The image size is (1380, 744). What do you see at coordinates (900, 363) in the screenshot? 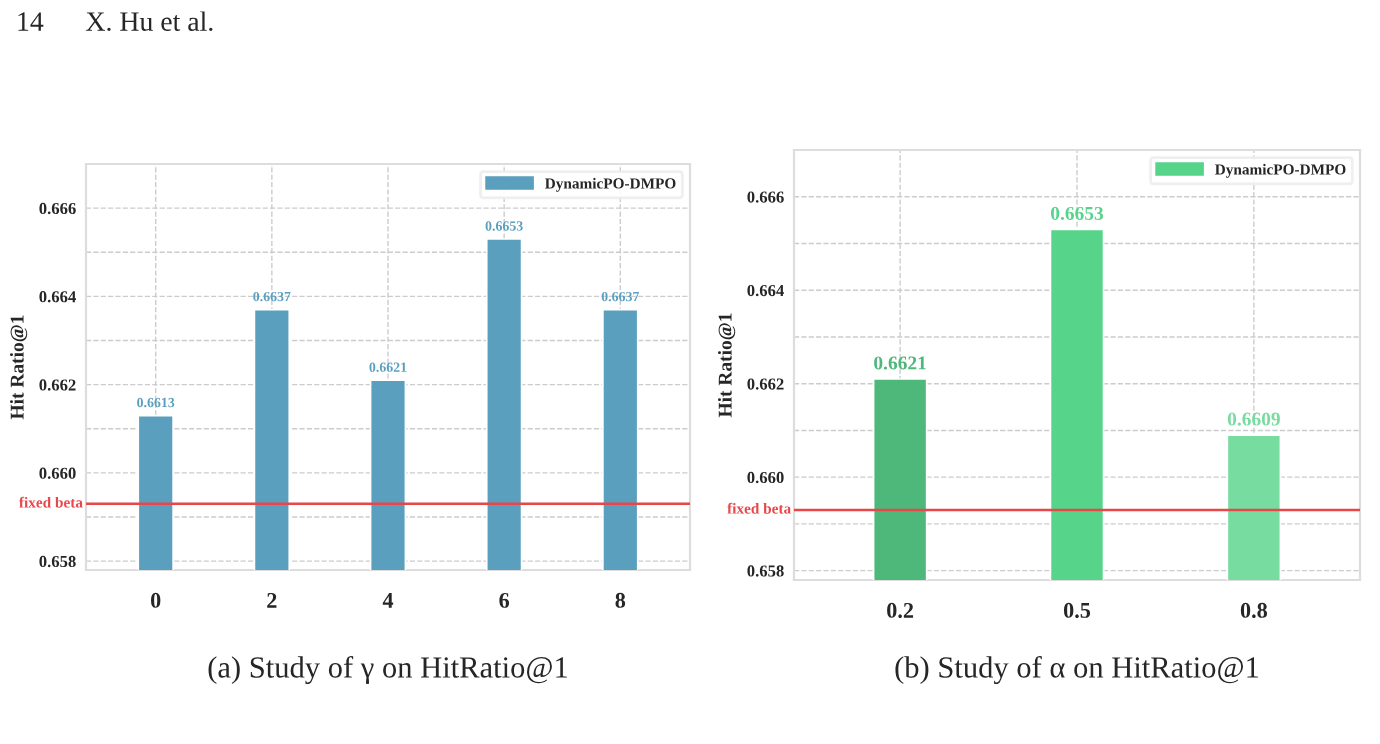
I see `data-label: 0.6621` at bounding box center [900, 363].